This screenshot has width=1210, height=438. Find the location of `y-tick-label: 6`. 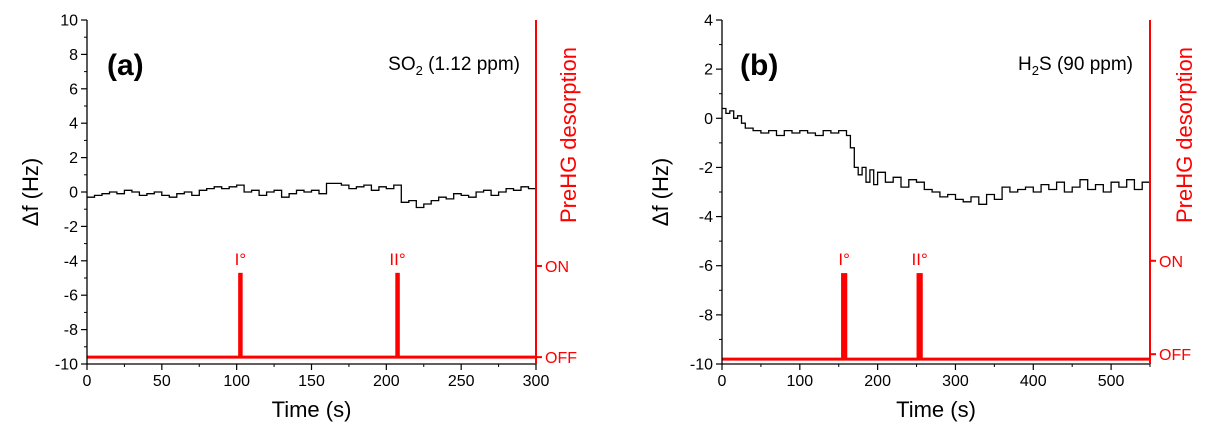

y-tick-label: 6 is located at coordinates (73, 89).